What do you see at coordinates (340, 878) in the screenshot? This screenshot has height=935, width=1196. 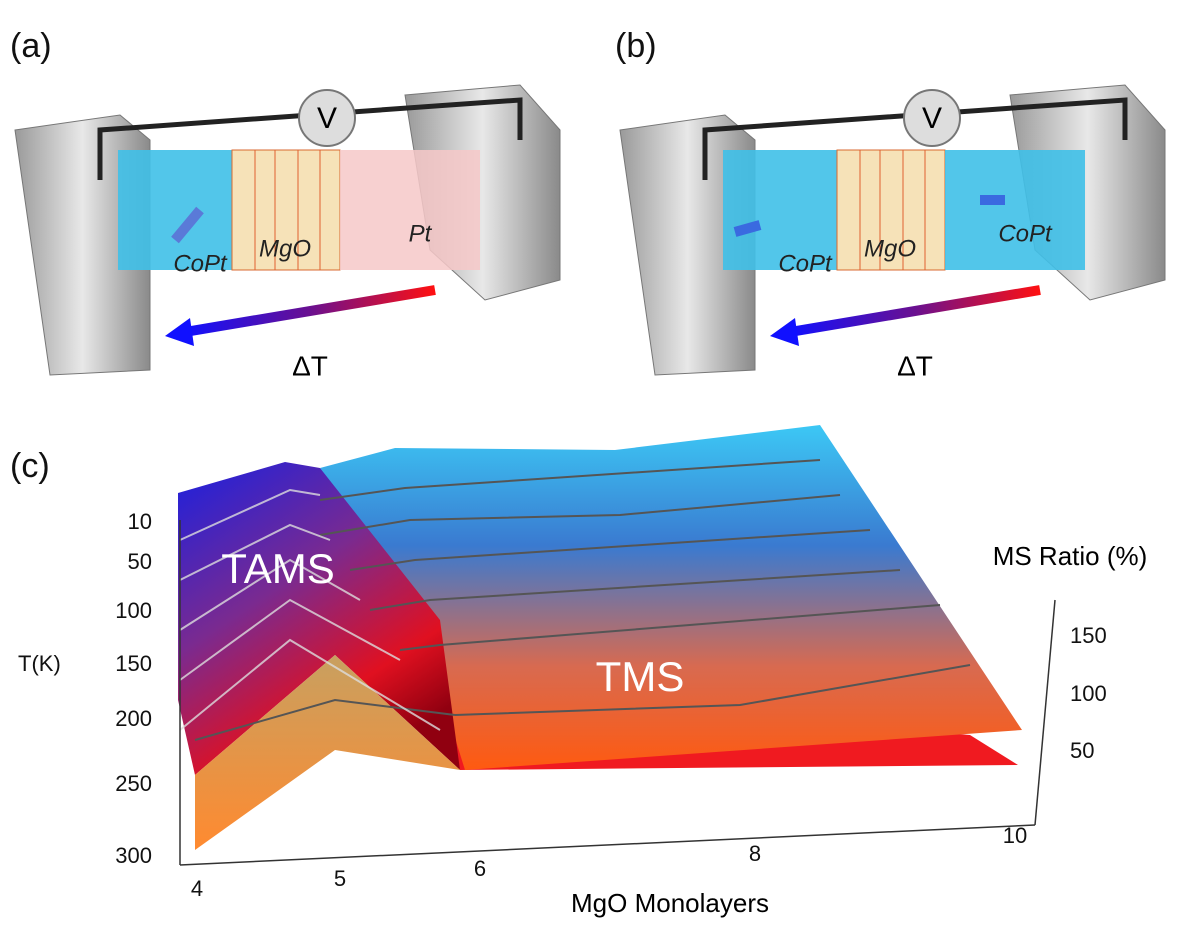 I see `x-tick-label: 5` at bounding box center [340, 878].